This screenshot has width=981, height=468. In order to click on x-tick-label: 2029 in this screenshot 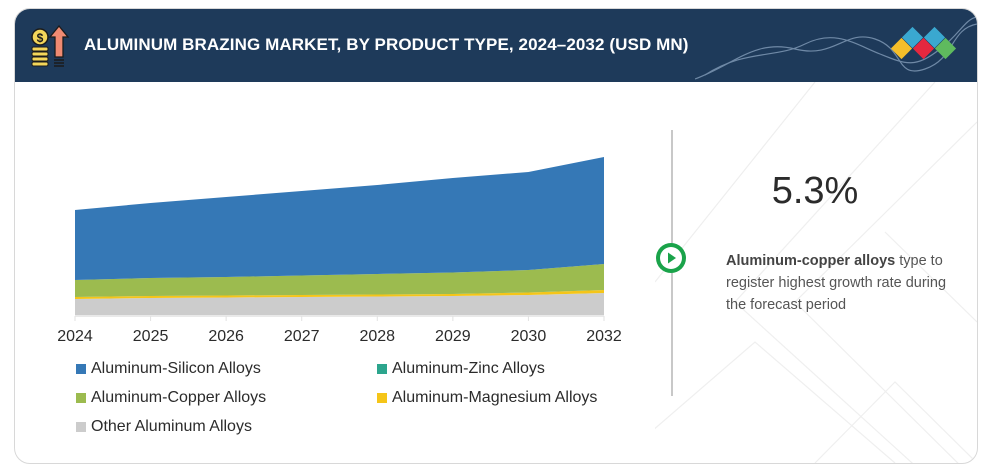, I will do `click(453, 336)`.